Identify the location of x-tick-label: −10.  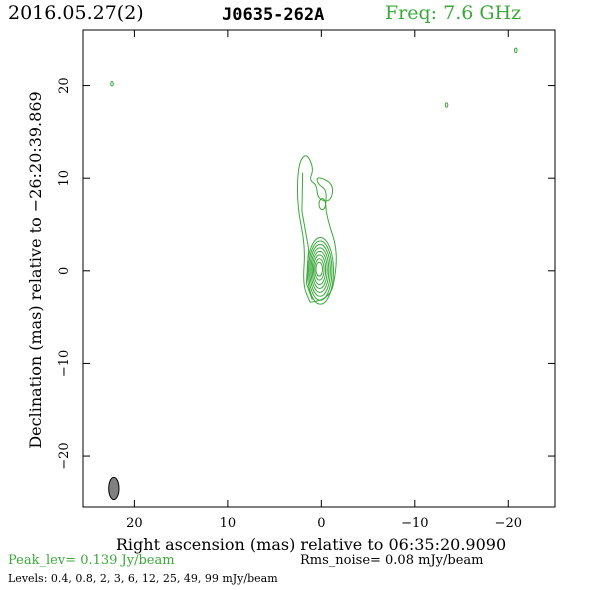
(414, 523).